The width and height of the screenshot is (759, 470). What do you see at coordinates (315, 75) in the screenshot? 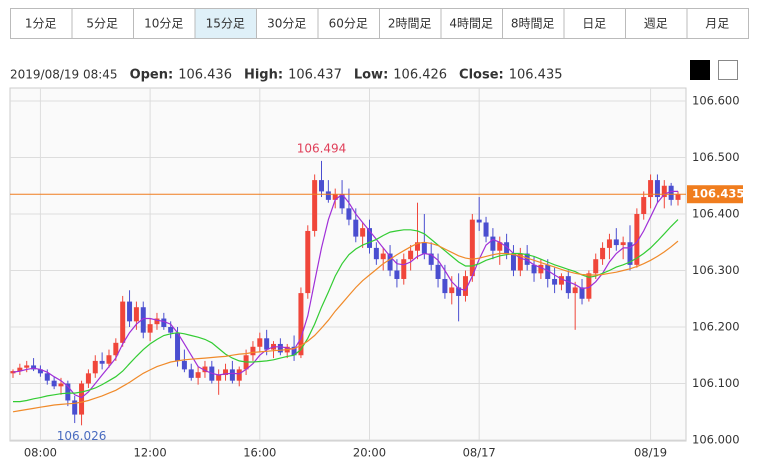
I see `header-field-value: 106.437` at bounding box center [315, 75].